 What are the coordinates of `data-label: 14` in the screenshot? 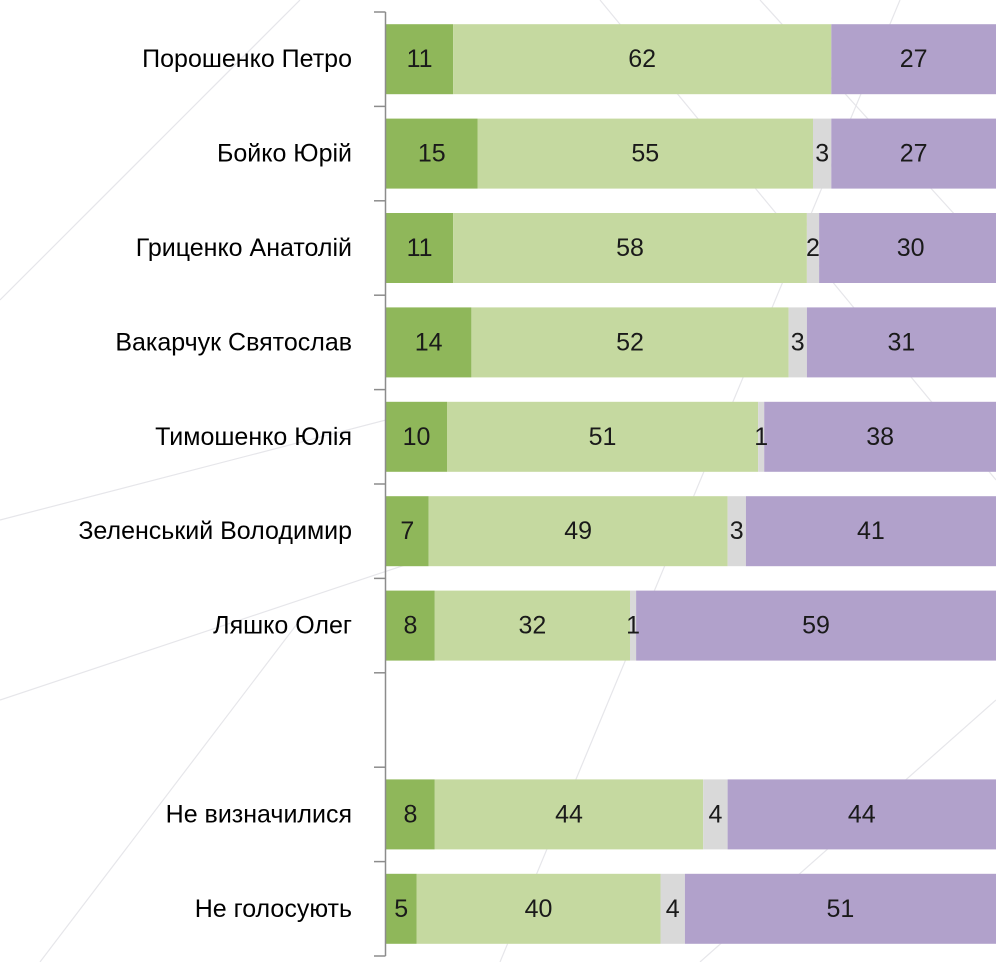 It's located at (429, 342).